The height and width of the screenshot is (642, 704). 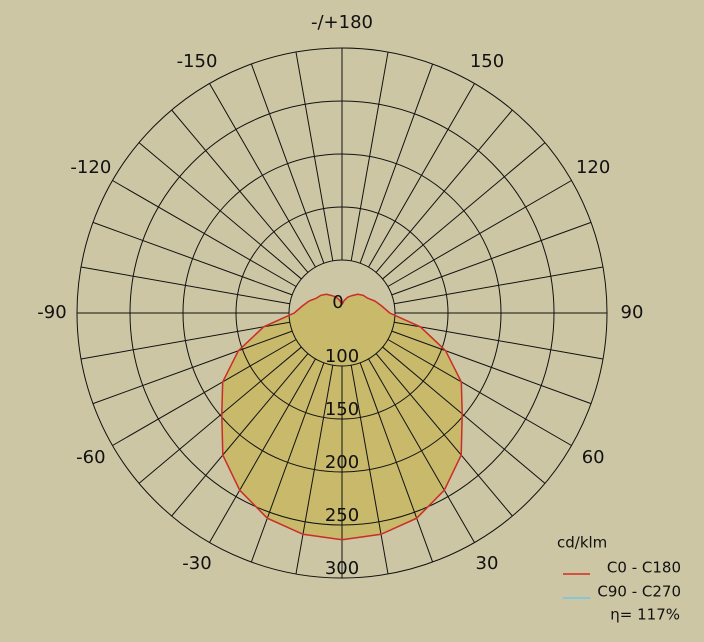 What do you see at coordinates (342, 462) in the screenshot?
I see `r-tick-label: 200` at bounding box center [342, 462].